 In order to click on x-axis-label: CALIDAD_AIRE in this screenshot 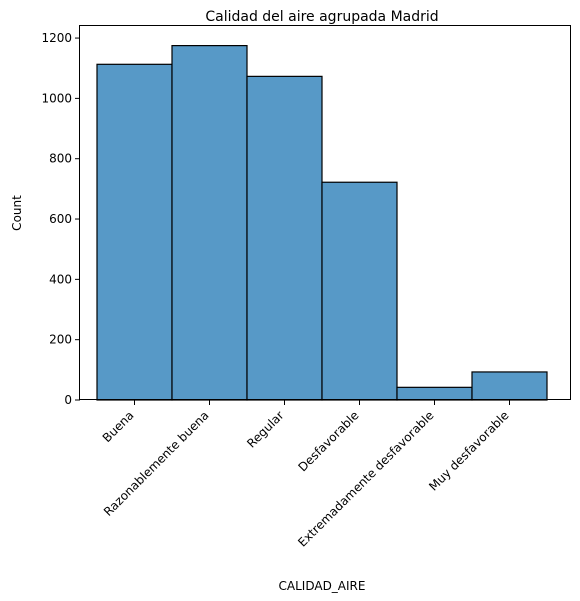, I will do `click(322, 586)`.